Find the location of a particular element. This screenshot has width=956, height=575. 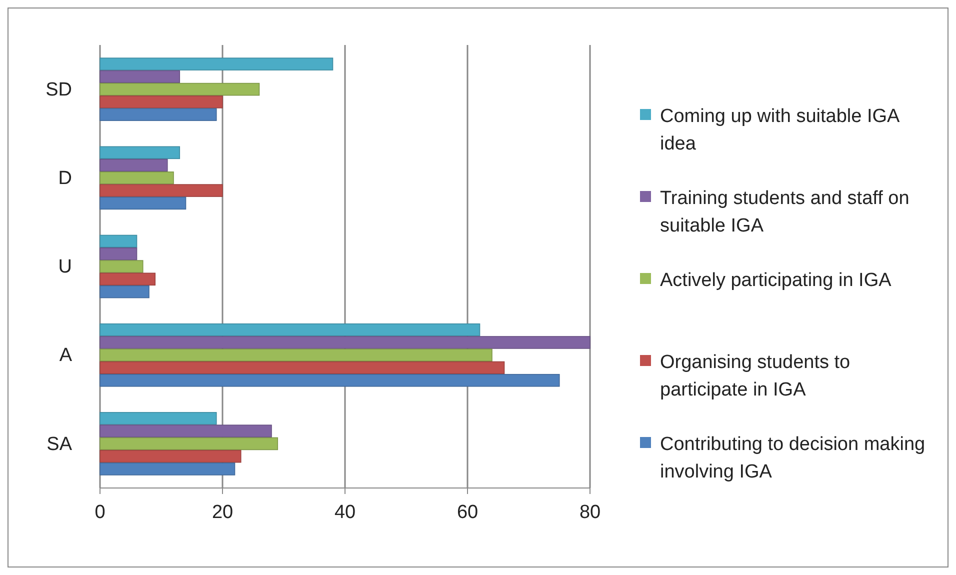

y-tick-label: U is located at coordinates (65, 267).